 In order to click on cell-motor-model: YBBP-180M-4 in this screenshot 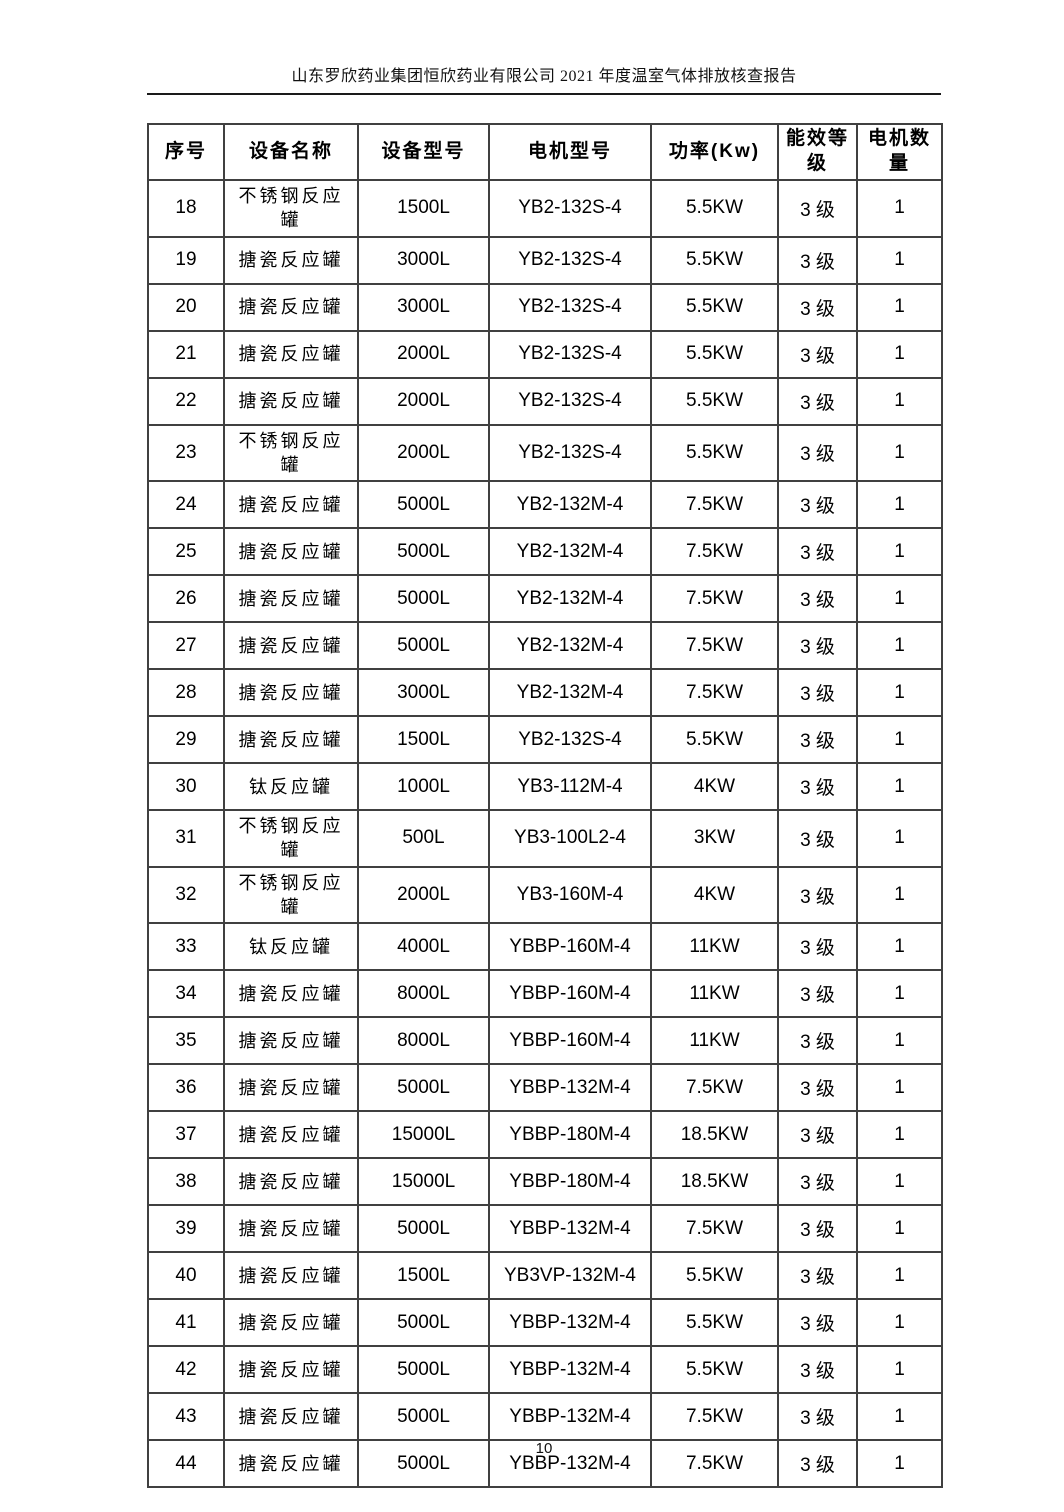, I will do `click(570, 1135)`.